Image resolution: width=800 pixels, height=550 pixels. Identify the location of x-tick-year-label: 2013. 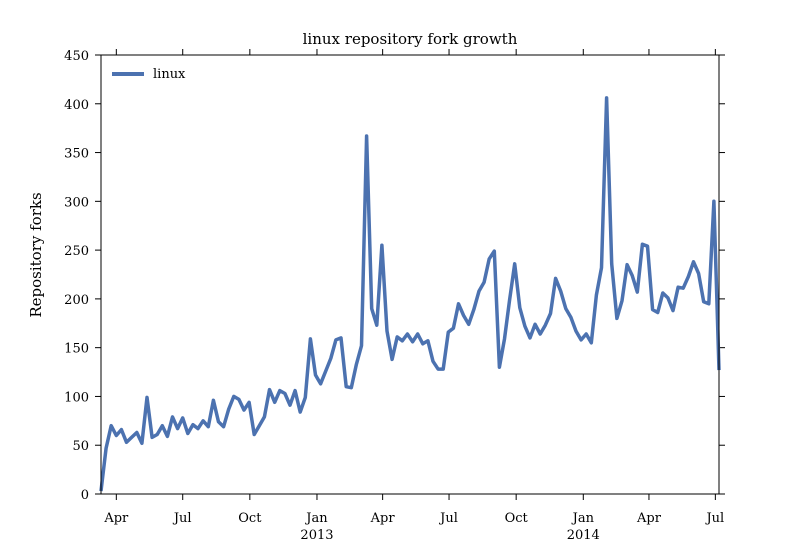
(316, 535).